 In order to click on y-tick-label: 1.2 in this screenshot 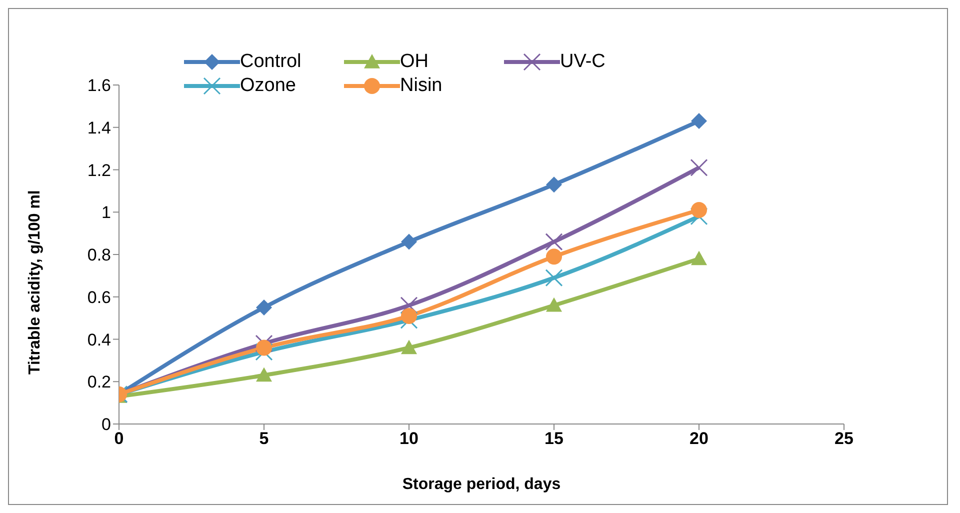, I will do `click(99, 170)`.